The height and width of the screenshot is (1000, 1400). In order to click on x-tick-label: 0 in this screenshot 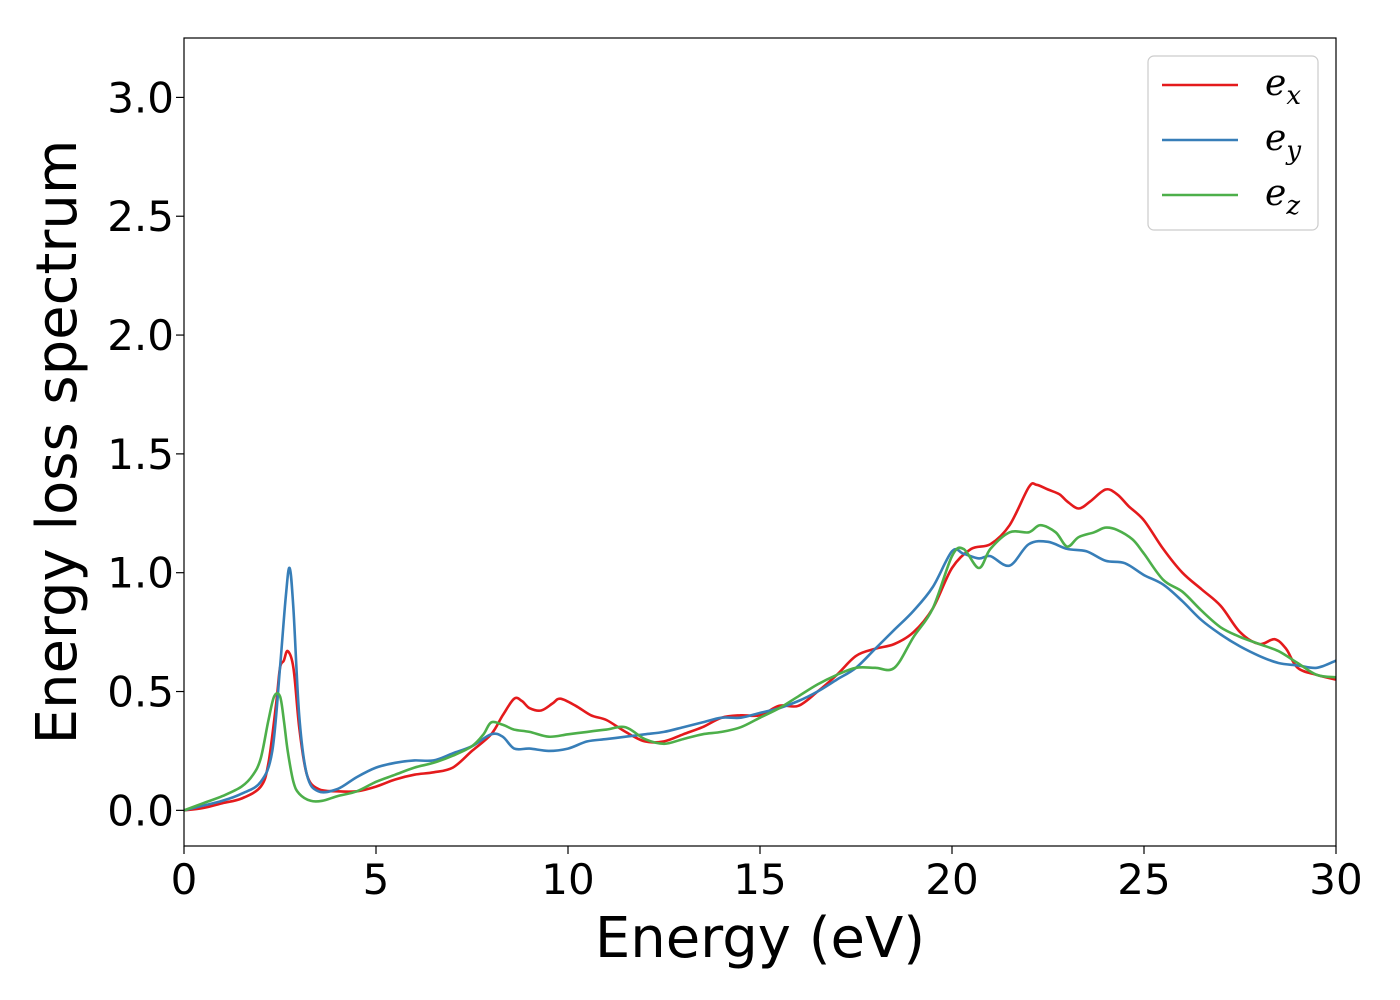, I will do `click(184, 879)`.